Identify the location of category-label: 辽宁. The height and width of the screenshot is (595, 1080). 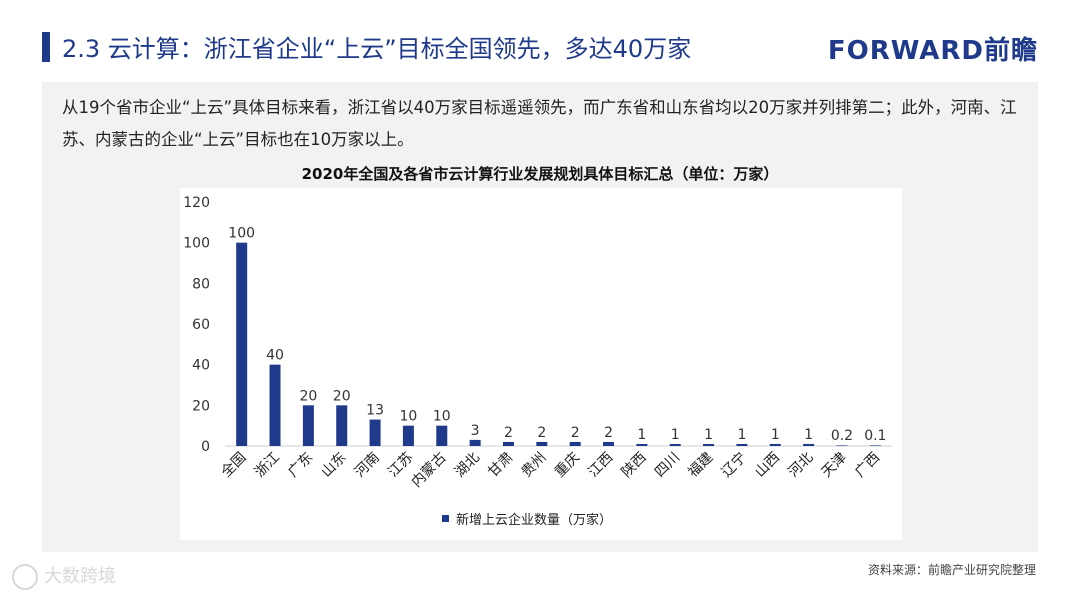
(734, 465).